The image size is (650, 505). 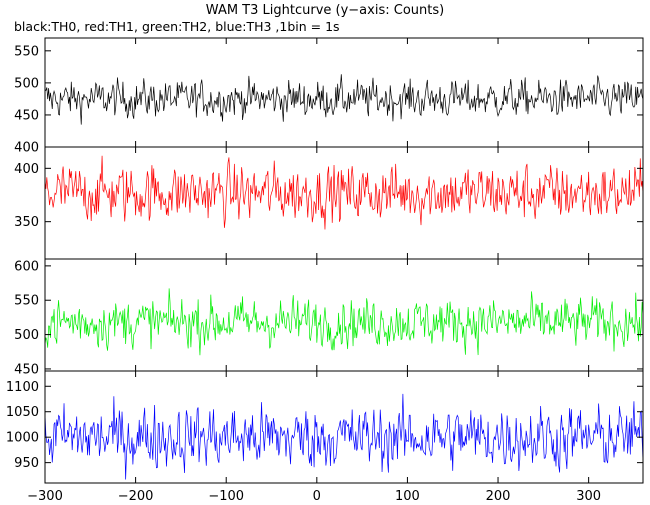 What do you see at coordinates (26, 463) in the screenshot?
I see `y-tick-label-3-950: 950` at bounding box center [26, 463].